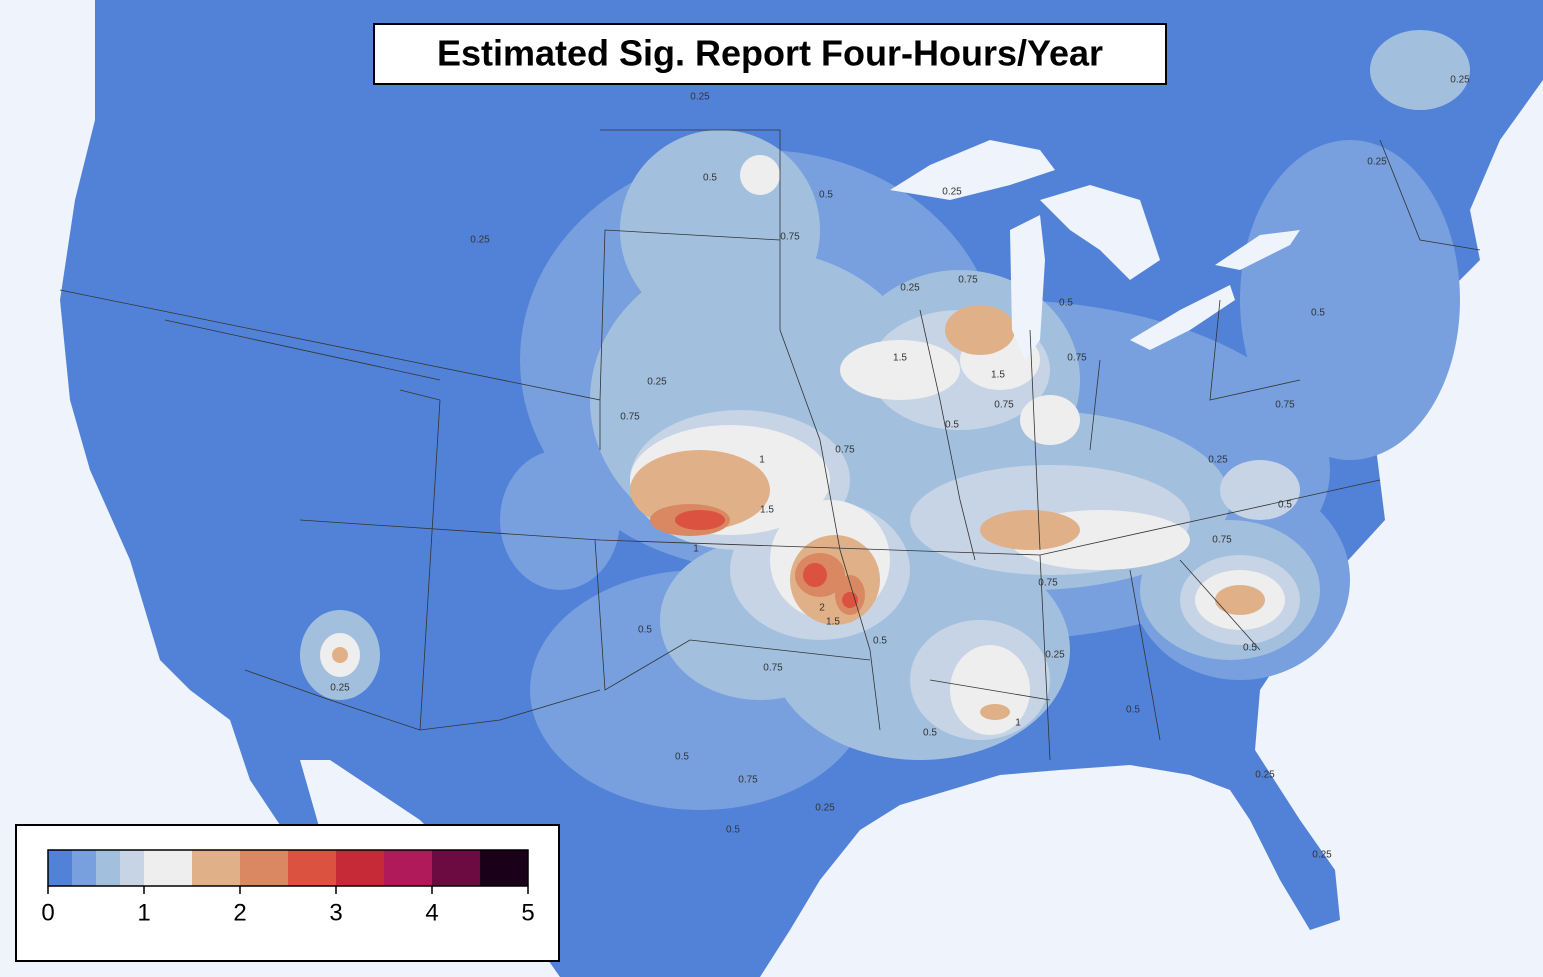 The width and height of the screenshot is (1543, 977). Describe the element at coordinates (239, 912) in the screenshot. I see `colorbar-tick-label: 2` at that location.